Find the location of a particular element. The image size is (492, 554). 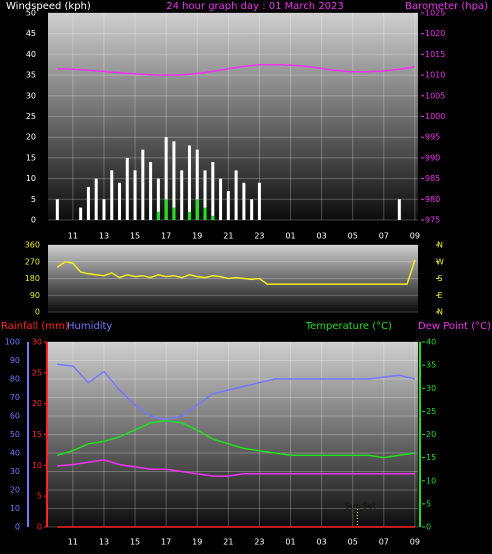

y-tick-label: 45 is located at coordinates (31, 33).